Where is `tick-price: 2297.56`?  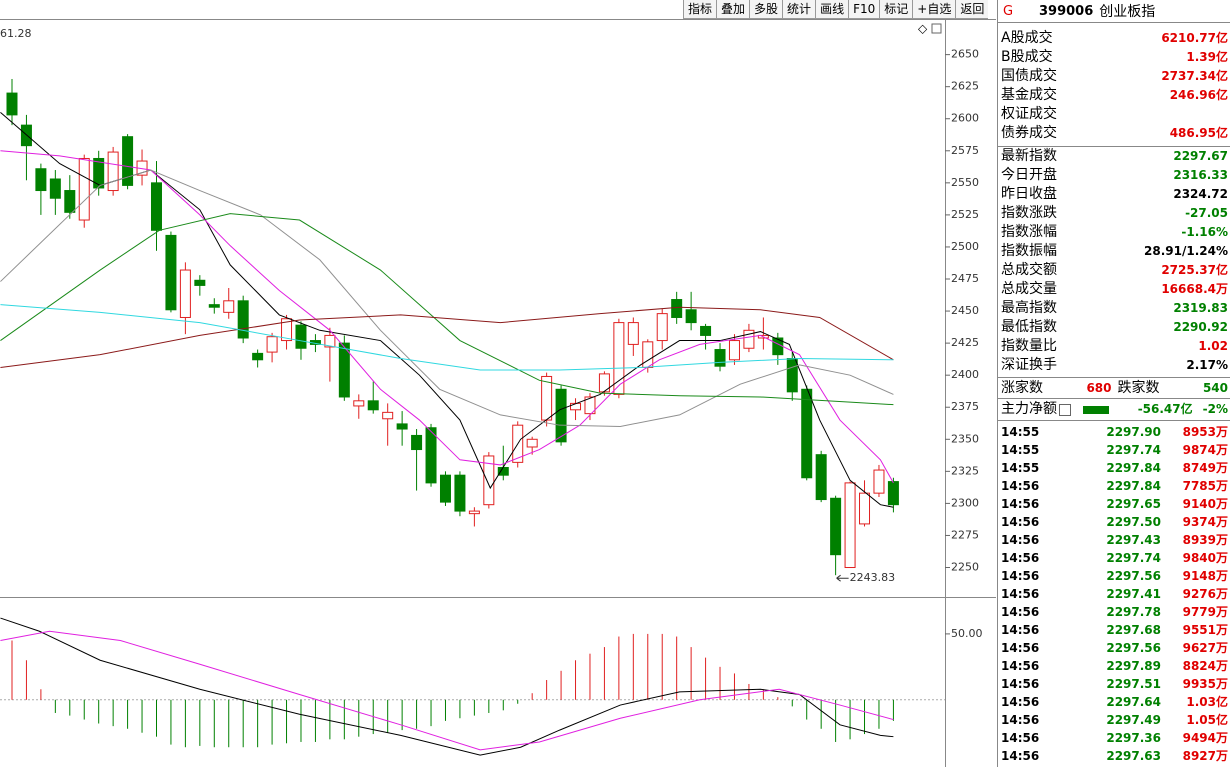 tick-price: 2297.56 is located at coordinates (1133, 648).